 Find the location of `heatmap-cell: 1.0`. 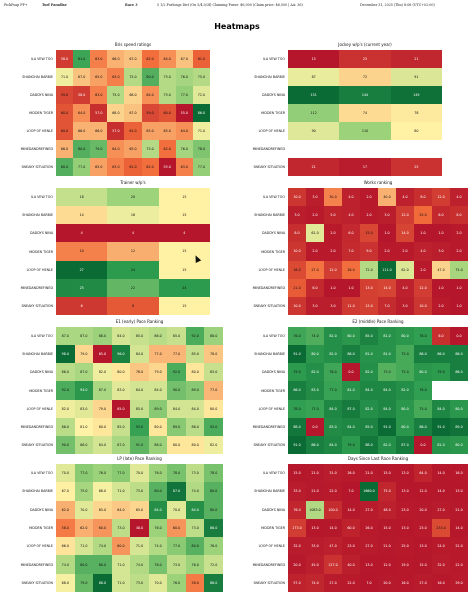

heatmap-cell: 1.0 is located at coordinates (441, 233).